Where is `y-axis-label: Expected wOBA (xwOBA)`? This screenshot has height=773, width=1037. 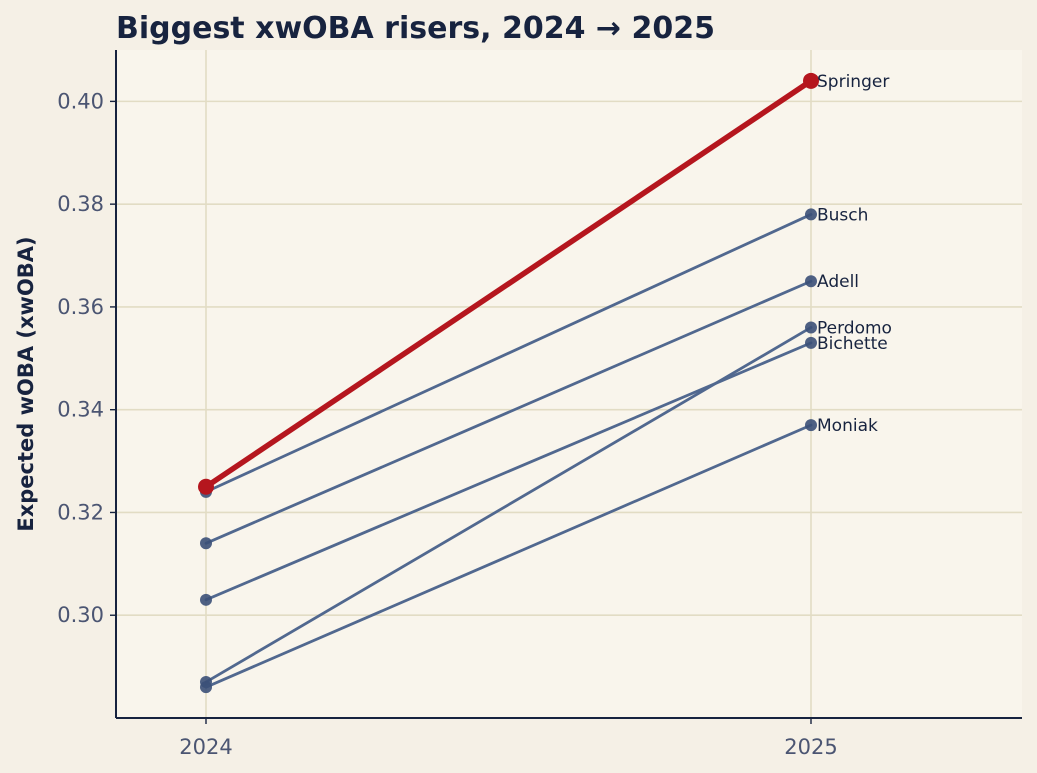 y-axis-label: Expected wOBA (xwOBA) is located at coordinates (26, 383).